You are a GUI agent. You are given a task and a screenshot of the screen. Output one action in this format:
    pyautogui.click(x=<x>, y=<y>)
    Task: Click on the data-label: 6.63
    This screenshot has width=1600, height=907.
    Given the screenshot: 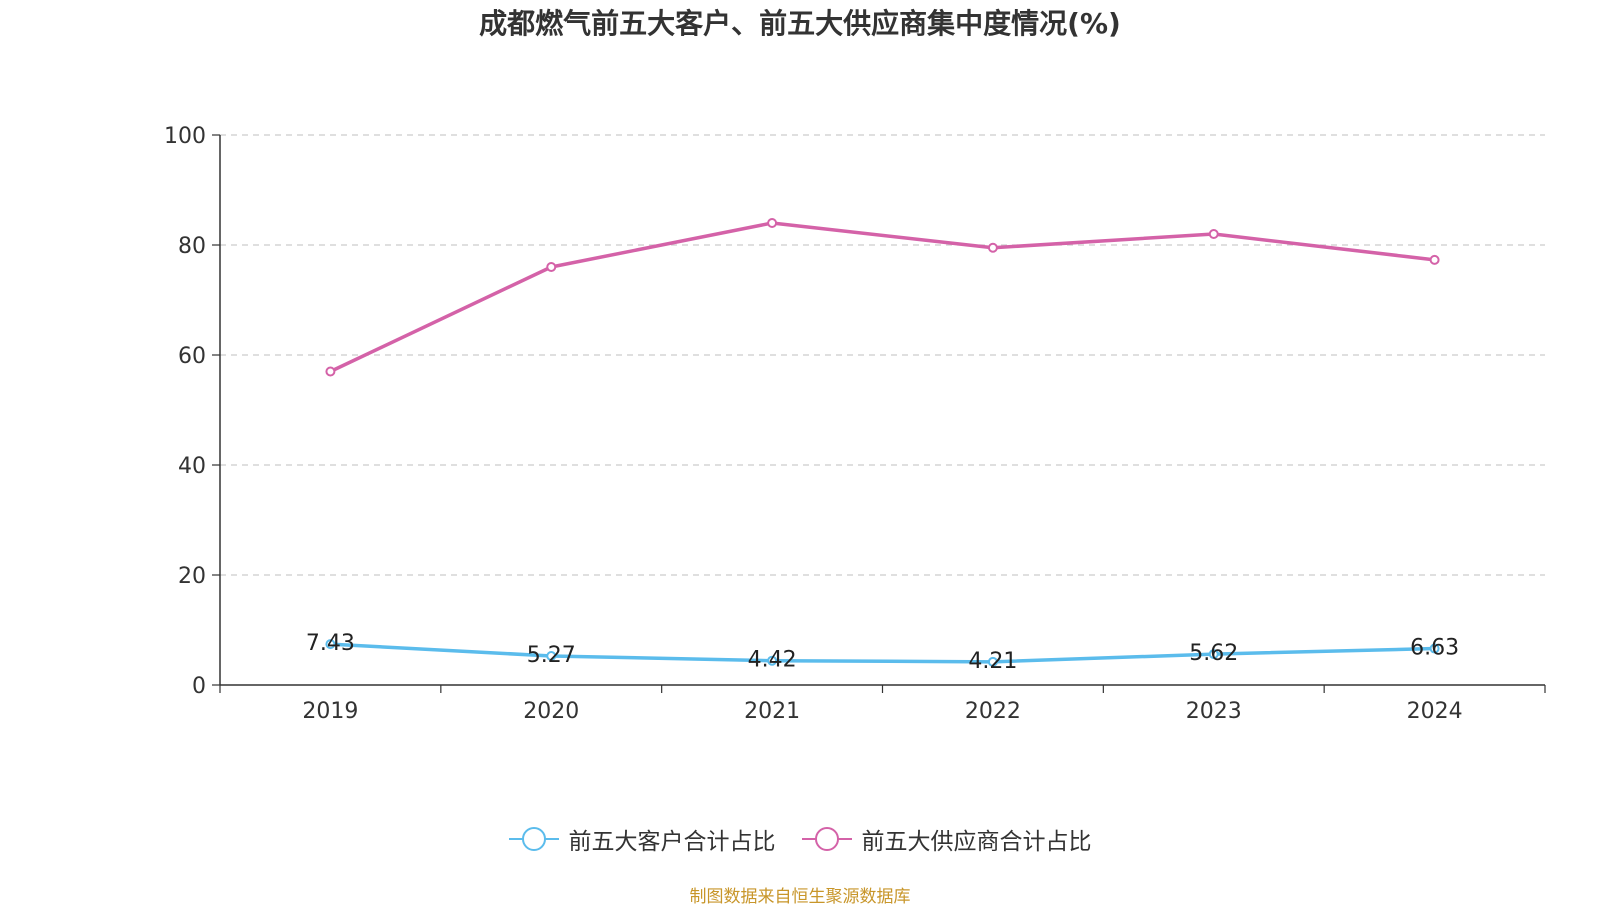 What is the action you would take?
    pyautogui.click(x=1434, y=648)
    